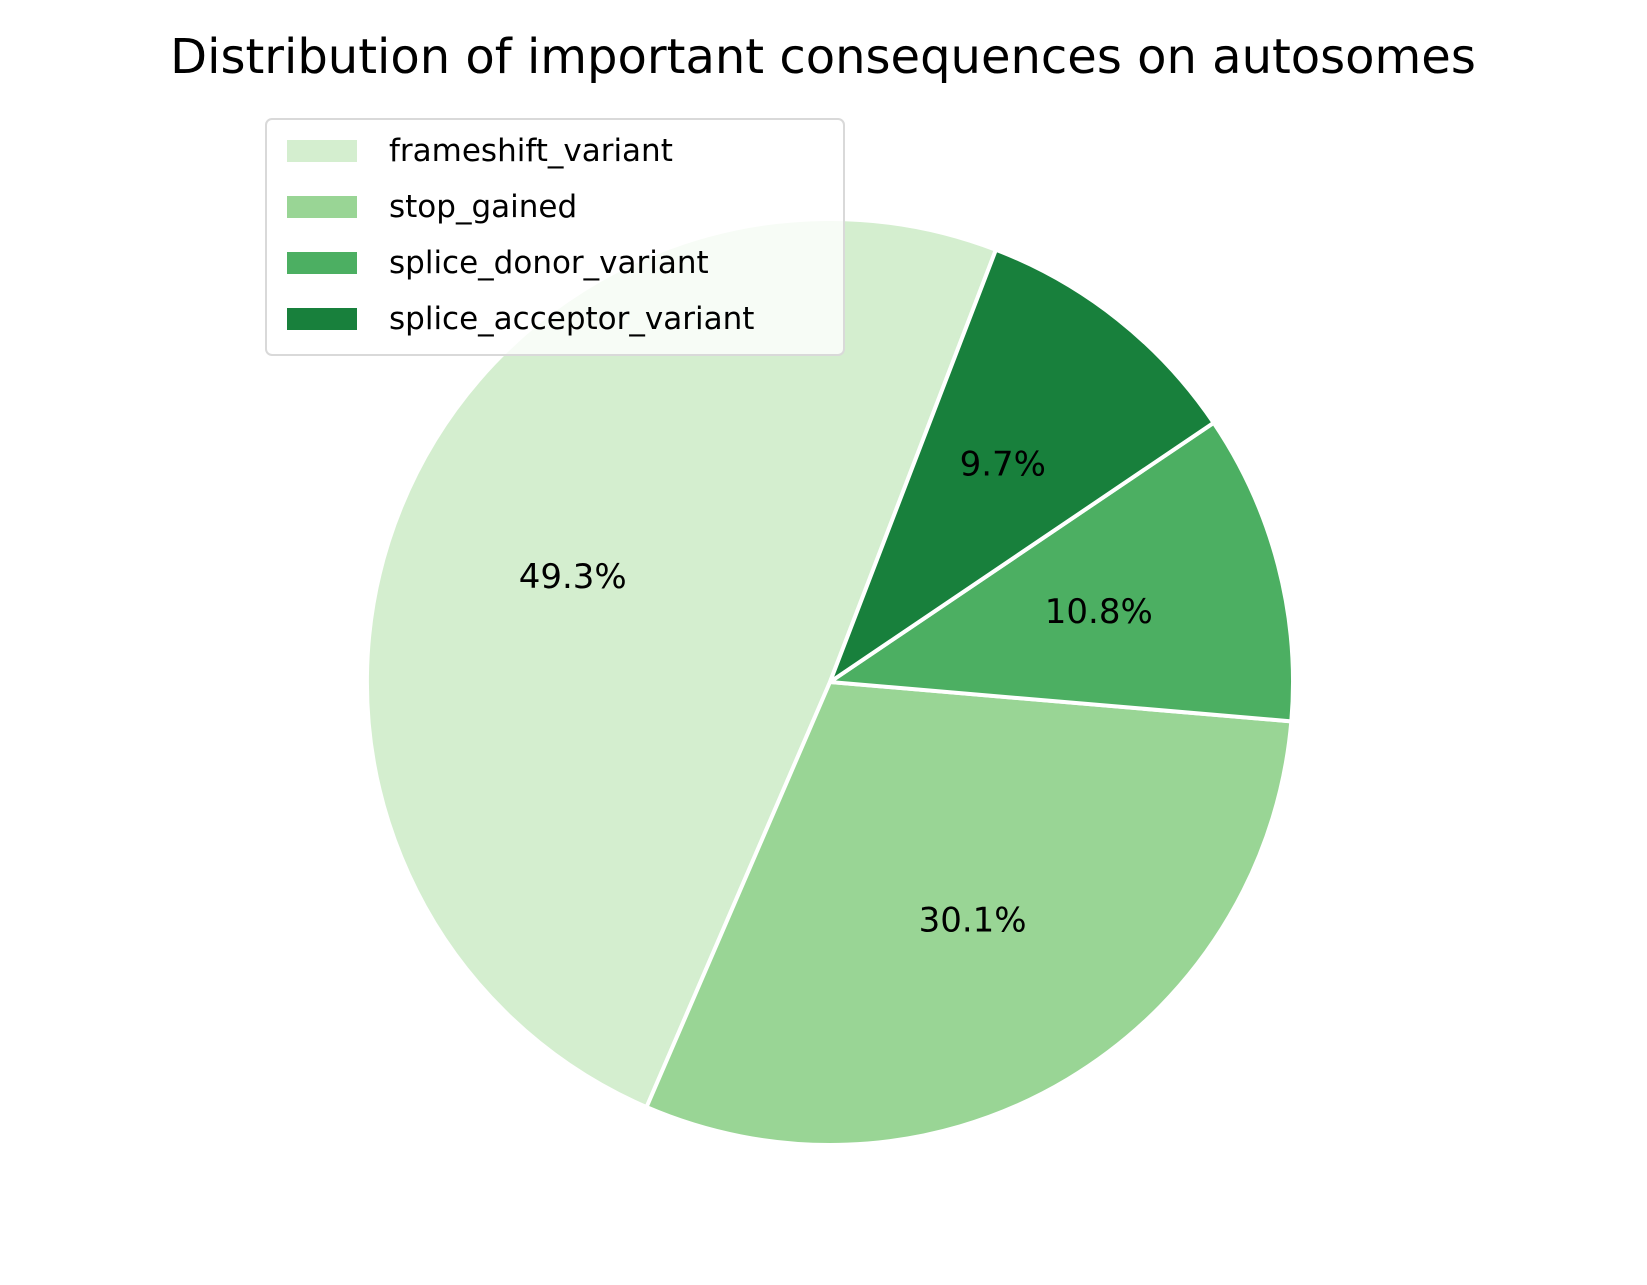 The width and height of the screenshot is (1647, 1285). I want to click on pie-label-splice-donor-variant: 10.8%, so click(1099, 612).